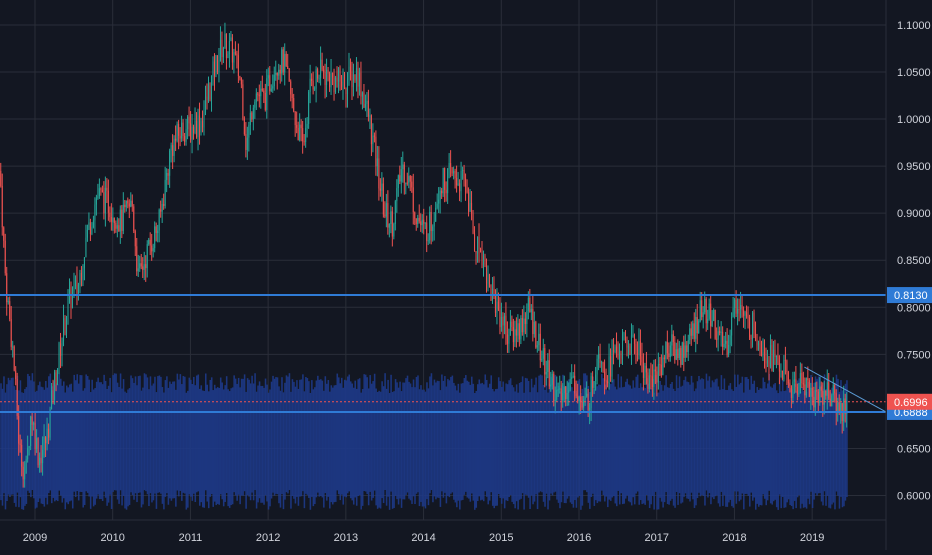  I want to click on y-tick-label: 0.9500, so click(914, 167).